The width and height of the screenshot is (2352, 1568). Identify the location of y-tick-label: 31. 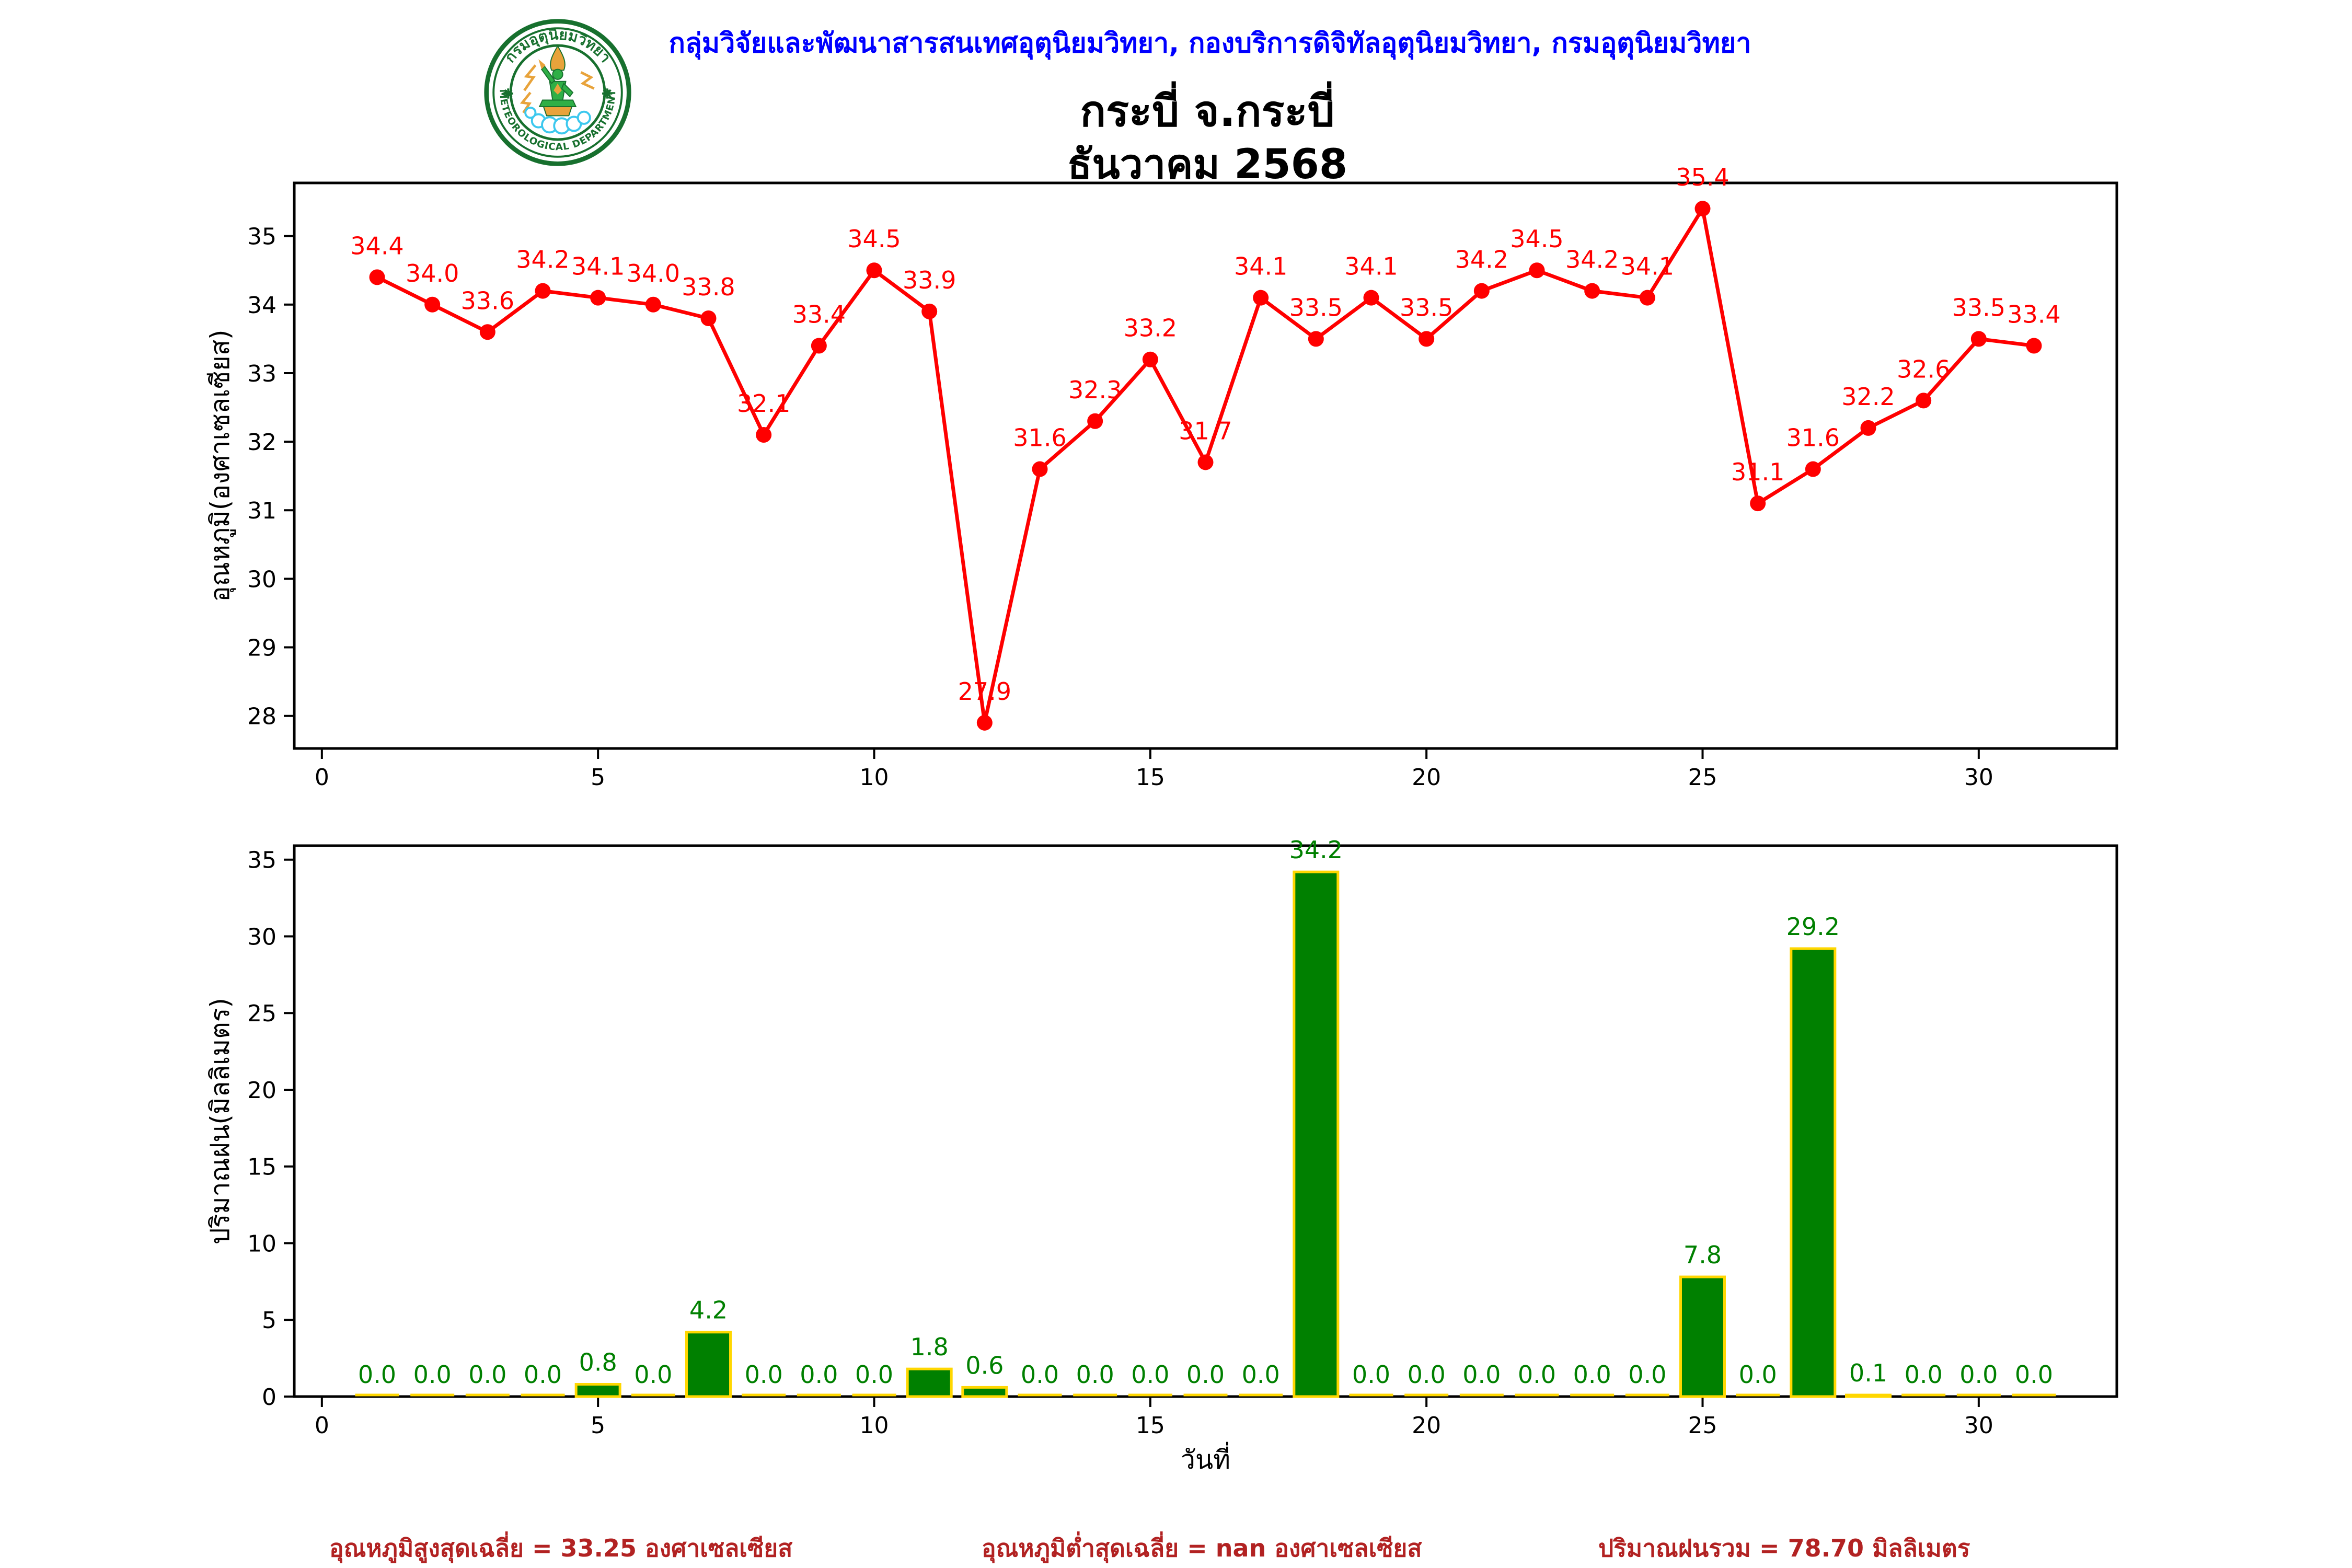
(261, 511).